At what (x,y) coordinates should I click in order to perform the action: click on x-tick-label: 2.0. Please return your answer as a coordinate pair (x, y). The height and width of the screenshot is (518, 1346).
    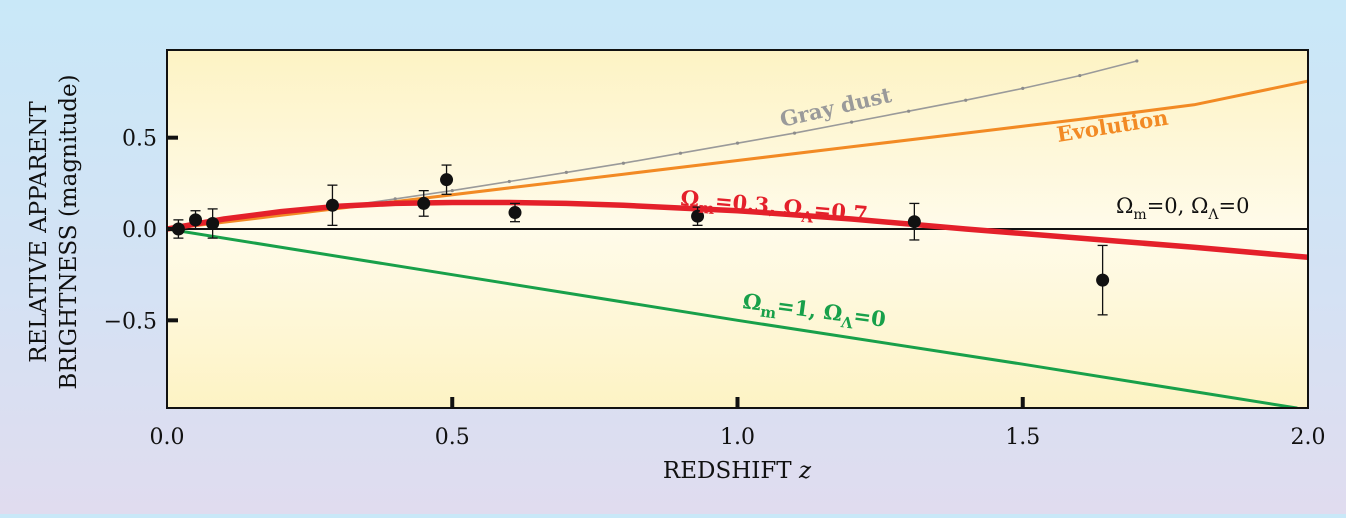
    Looking at the image, I should click on (1308, 437).